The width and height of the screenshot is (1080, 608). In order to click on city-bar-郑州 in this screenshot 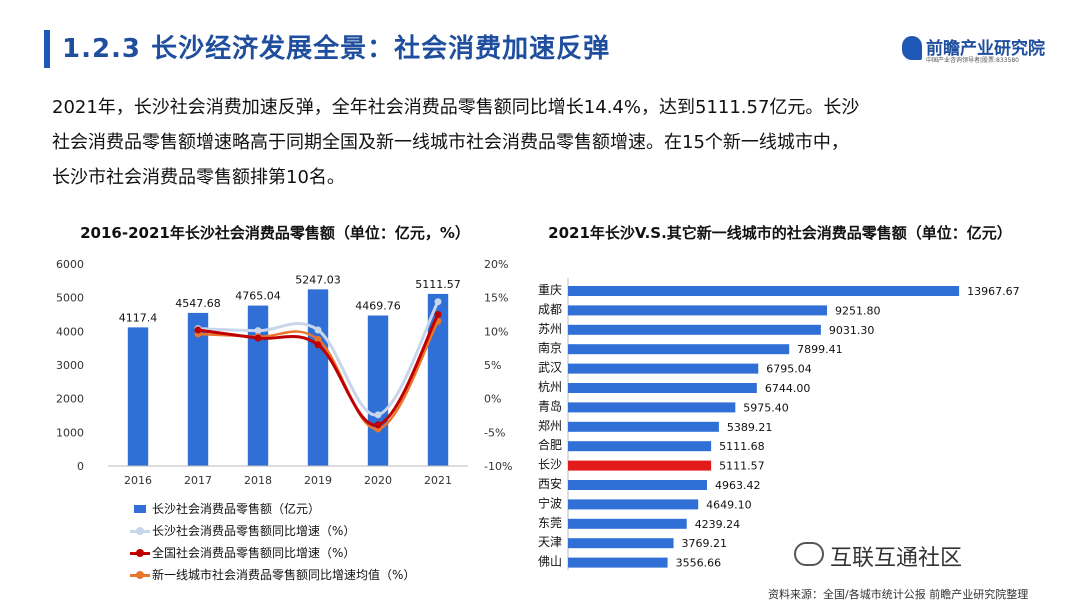, I will do `click(643, 426)`.